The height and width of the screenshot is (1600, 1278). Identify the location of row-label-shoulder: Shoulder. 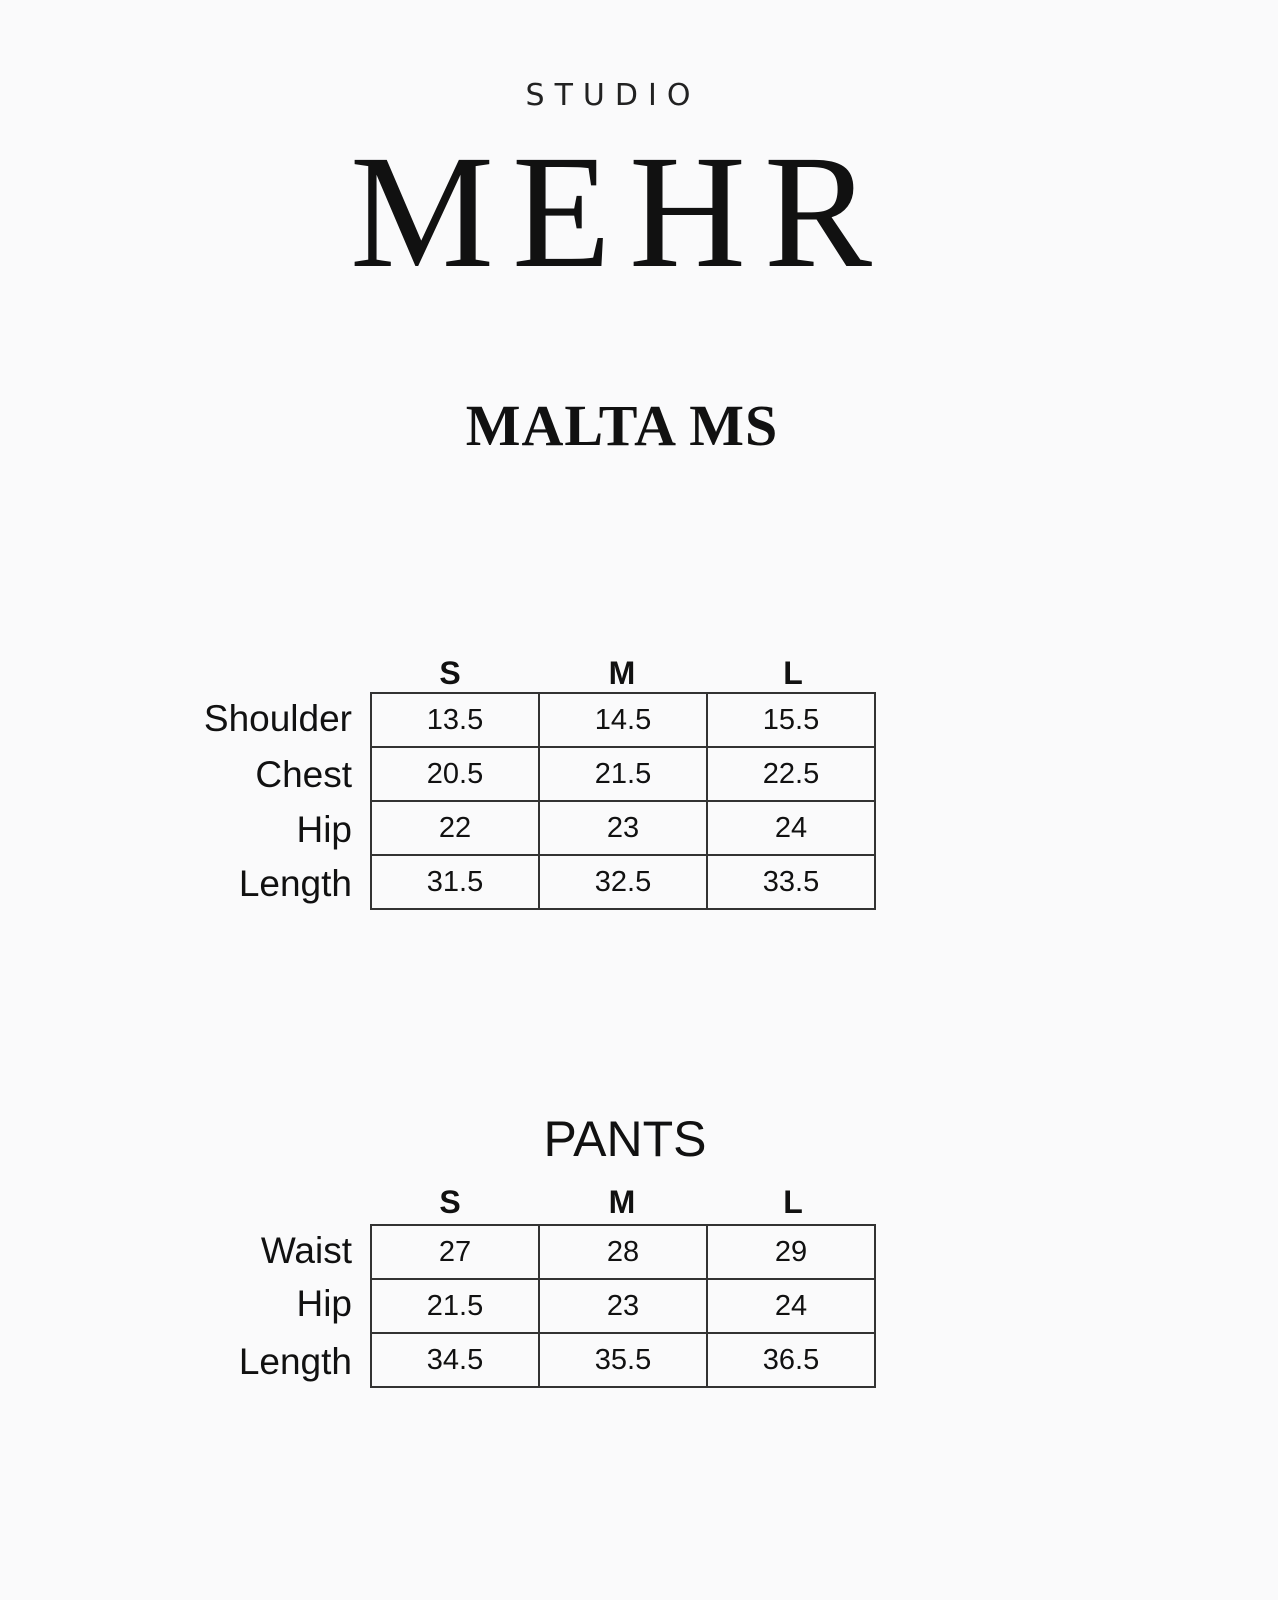
(277, 718).